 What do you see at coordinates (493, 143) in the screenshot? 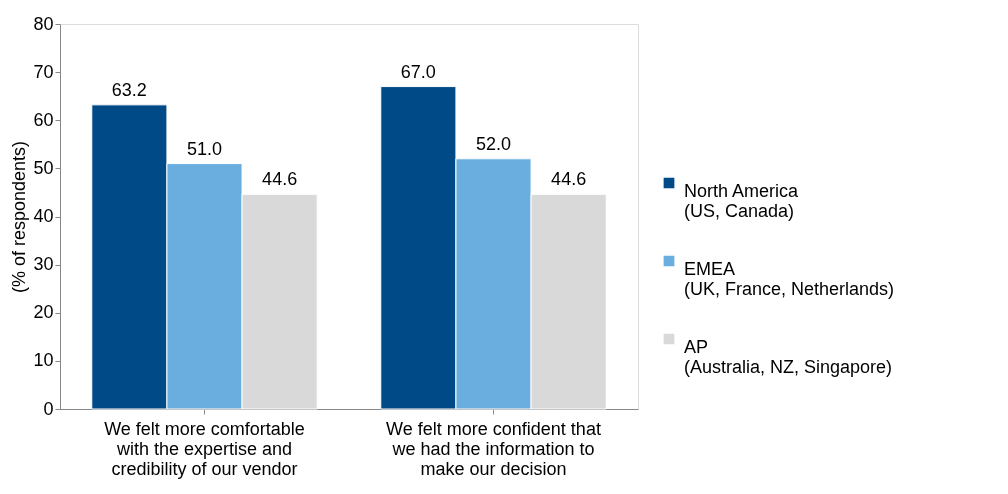
I see `data-label: 52.0` at bounding box center [493, 143].